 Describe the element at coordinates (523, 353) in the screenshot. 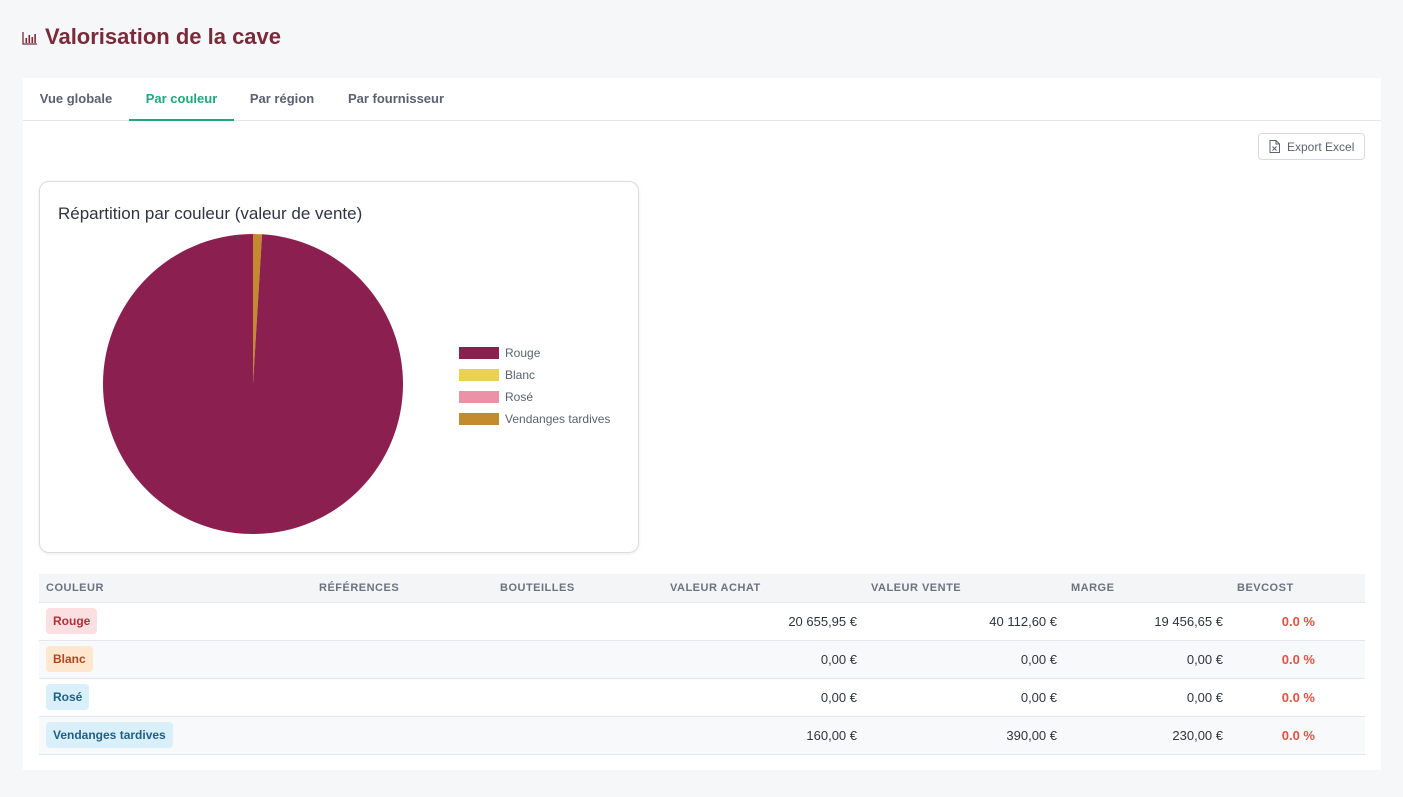

I see `legend-label: Rouge` at that location.